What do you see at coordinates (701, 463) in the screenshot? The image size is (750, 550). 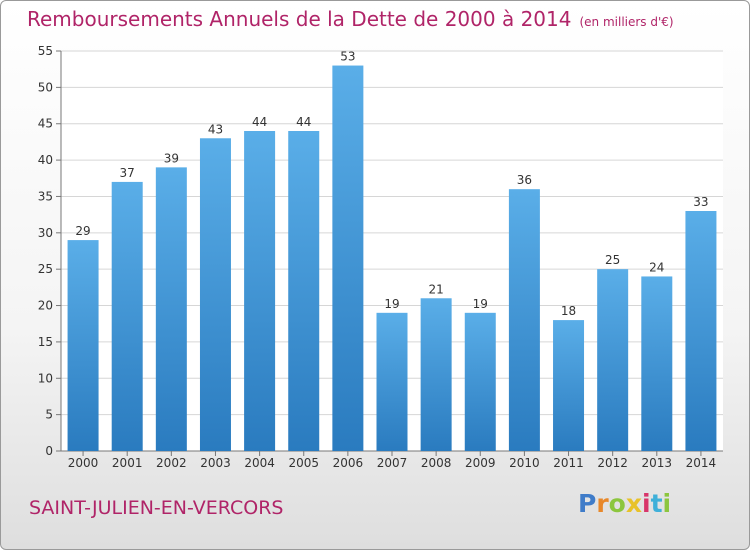 I see `x-tick-label: 2014` at bounding box center [701, 463].